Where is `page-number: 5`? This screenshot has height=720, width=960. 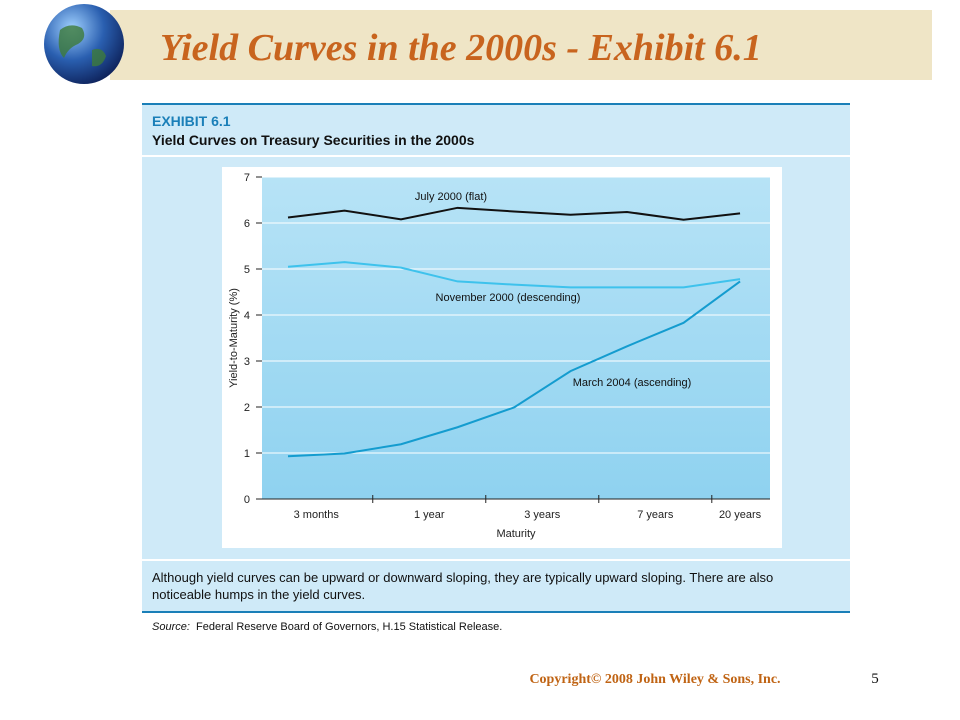 page-number: 5 is located at coordinates (875, 679).